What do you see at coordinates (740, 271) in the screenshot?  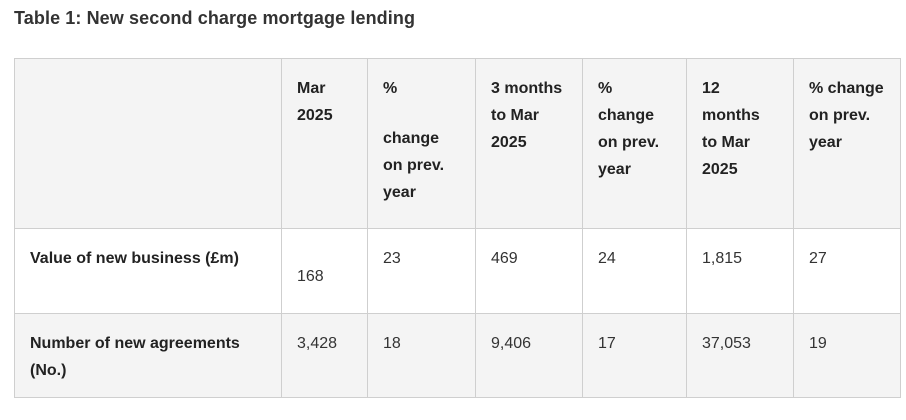 I see `cell-12-months: 1,815` at bounding box center [740, 271].